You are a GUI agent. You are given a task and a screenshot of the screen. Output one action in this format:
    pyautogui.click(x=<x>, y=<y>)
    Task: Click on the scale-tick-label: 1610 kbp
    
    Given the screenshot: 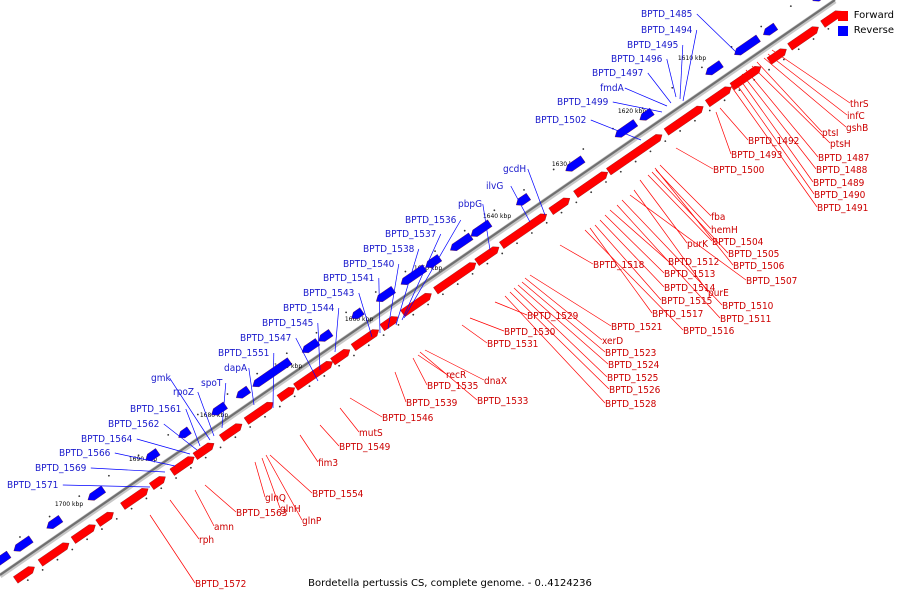 What is the action you would take?
    pyautogui.click(x=692, y=58)
    